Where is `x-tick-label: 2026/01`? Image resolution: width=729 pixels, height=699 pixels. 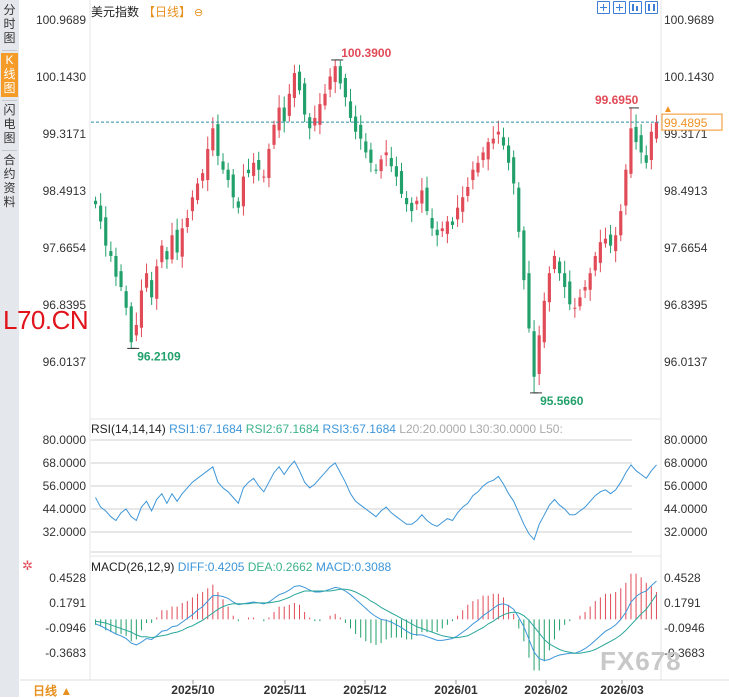
x-tick-label: 2026/01 is located at coordinates (456, 690).